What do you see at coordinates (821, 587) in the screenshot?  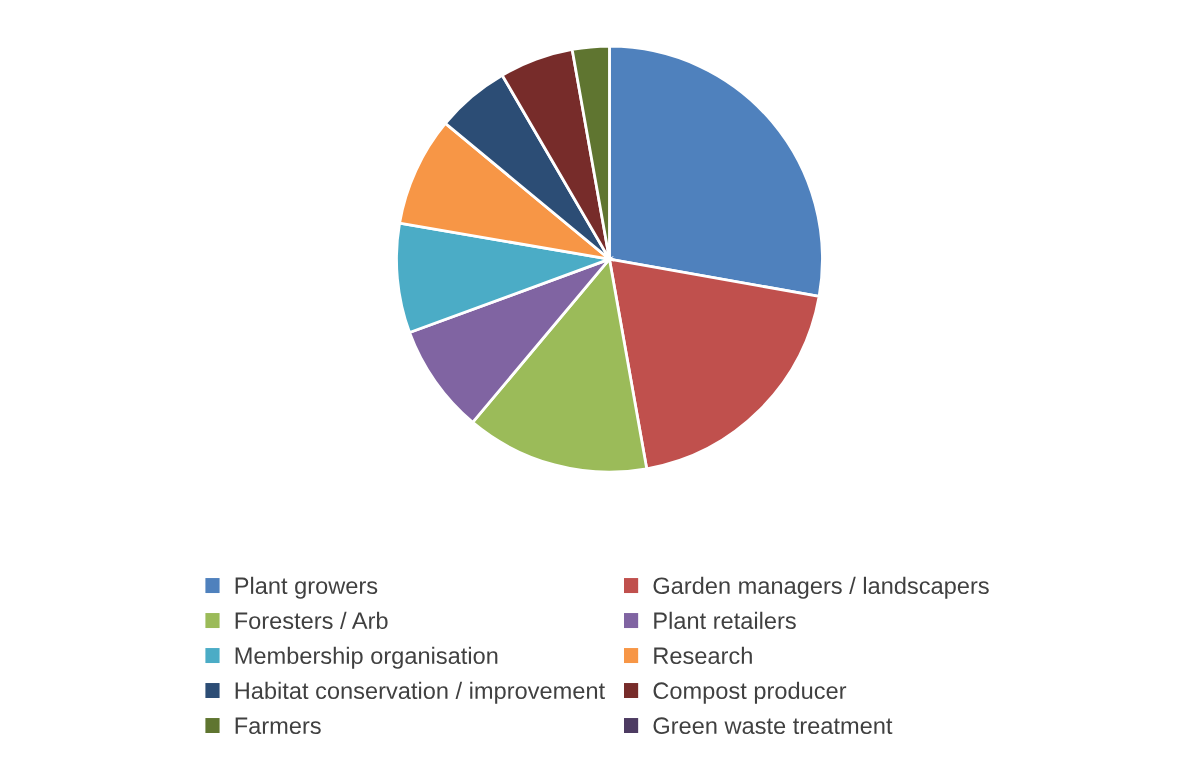 I see `legend-label: Garden managers / landscapers` at bounding box center [821, 587].